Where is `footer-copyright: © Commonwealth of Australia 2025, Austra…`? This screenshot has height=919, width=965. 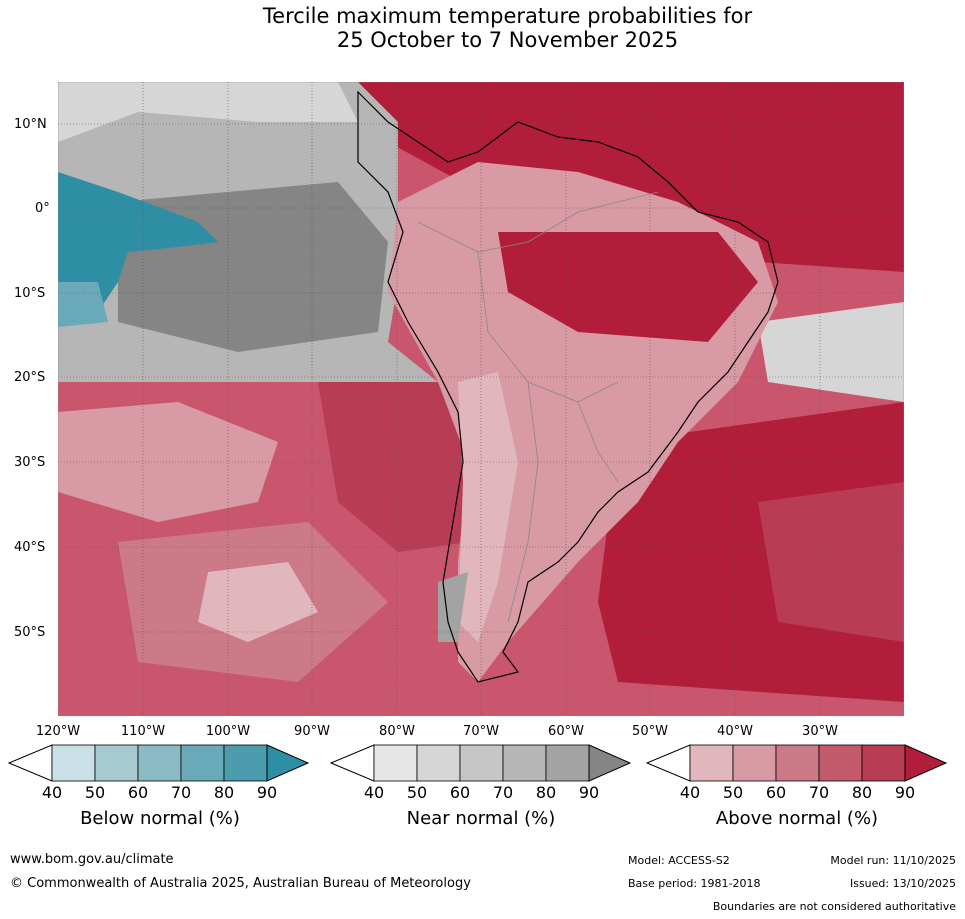
footer-copyright: © Commonwealth of Australia 2025, Austra… is located at coordinates (240, 883).